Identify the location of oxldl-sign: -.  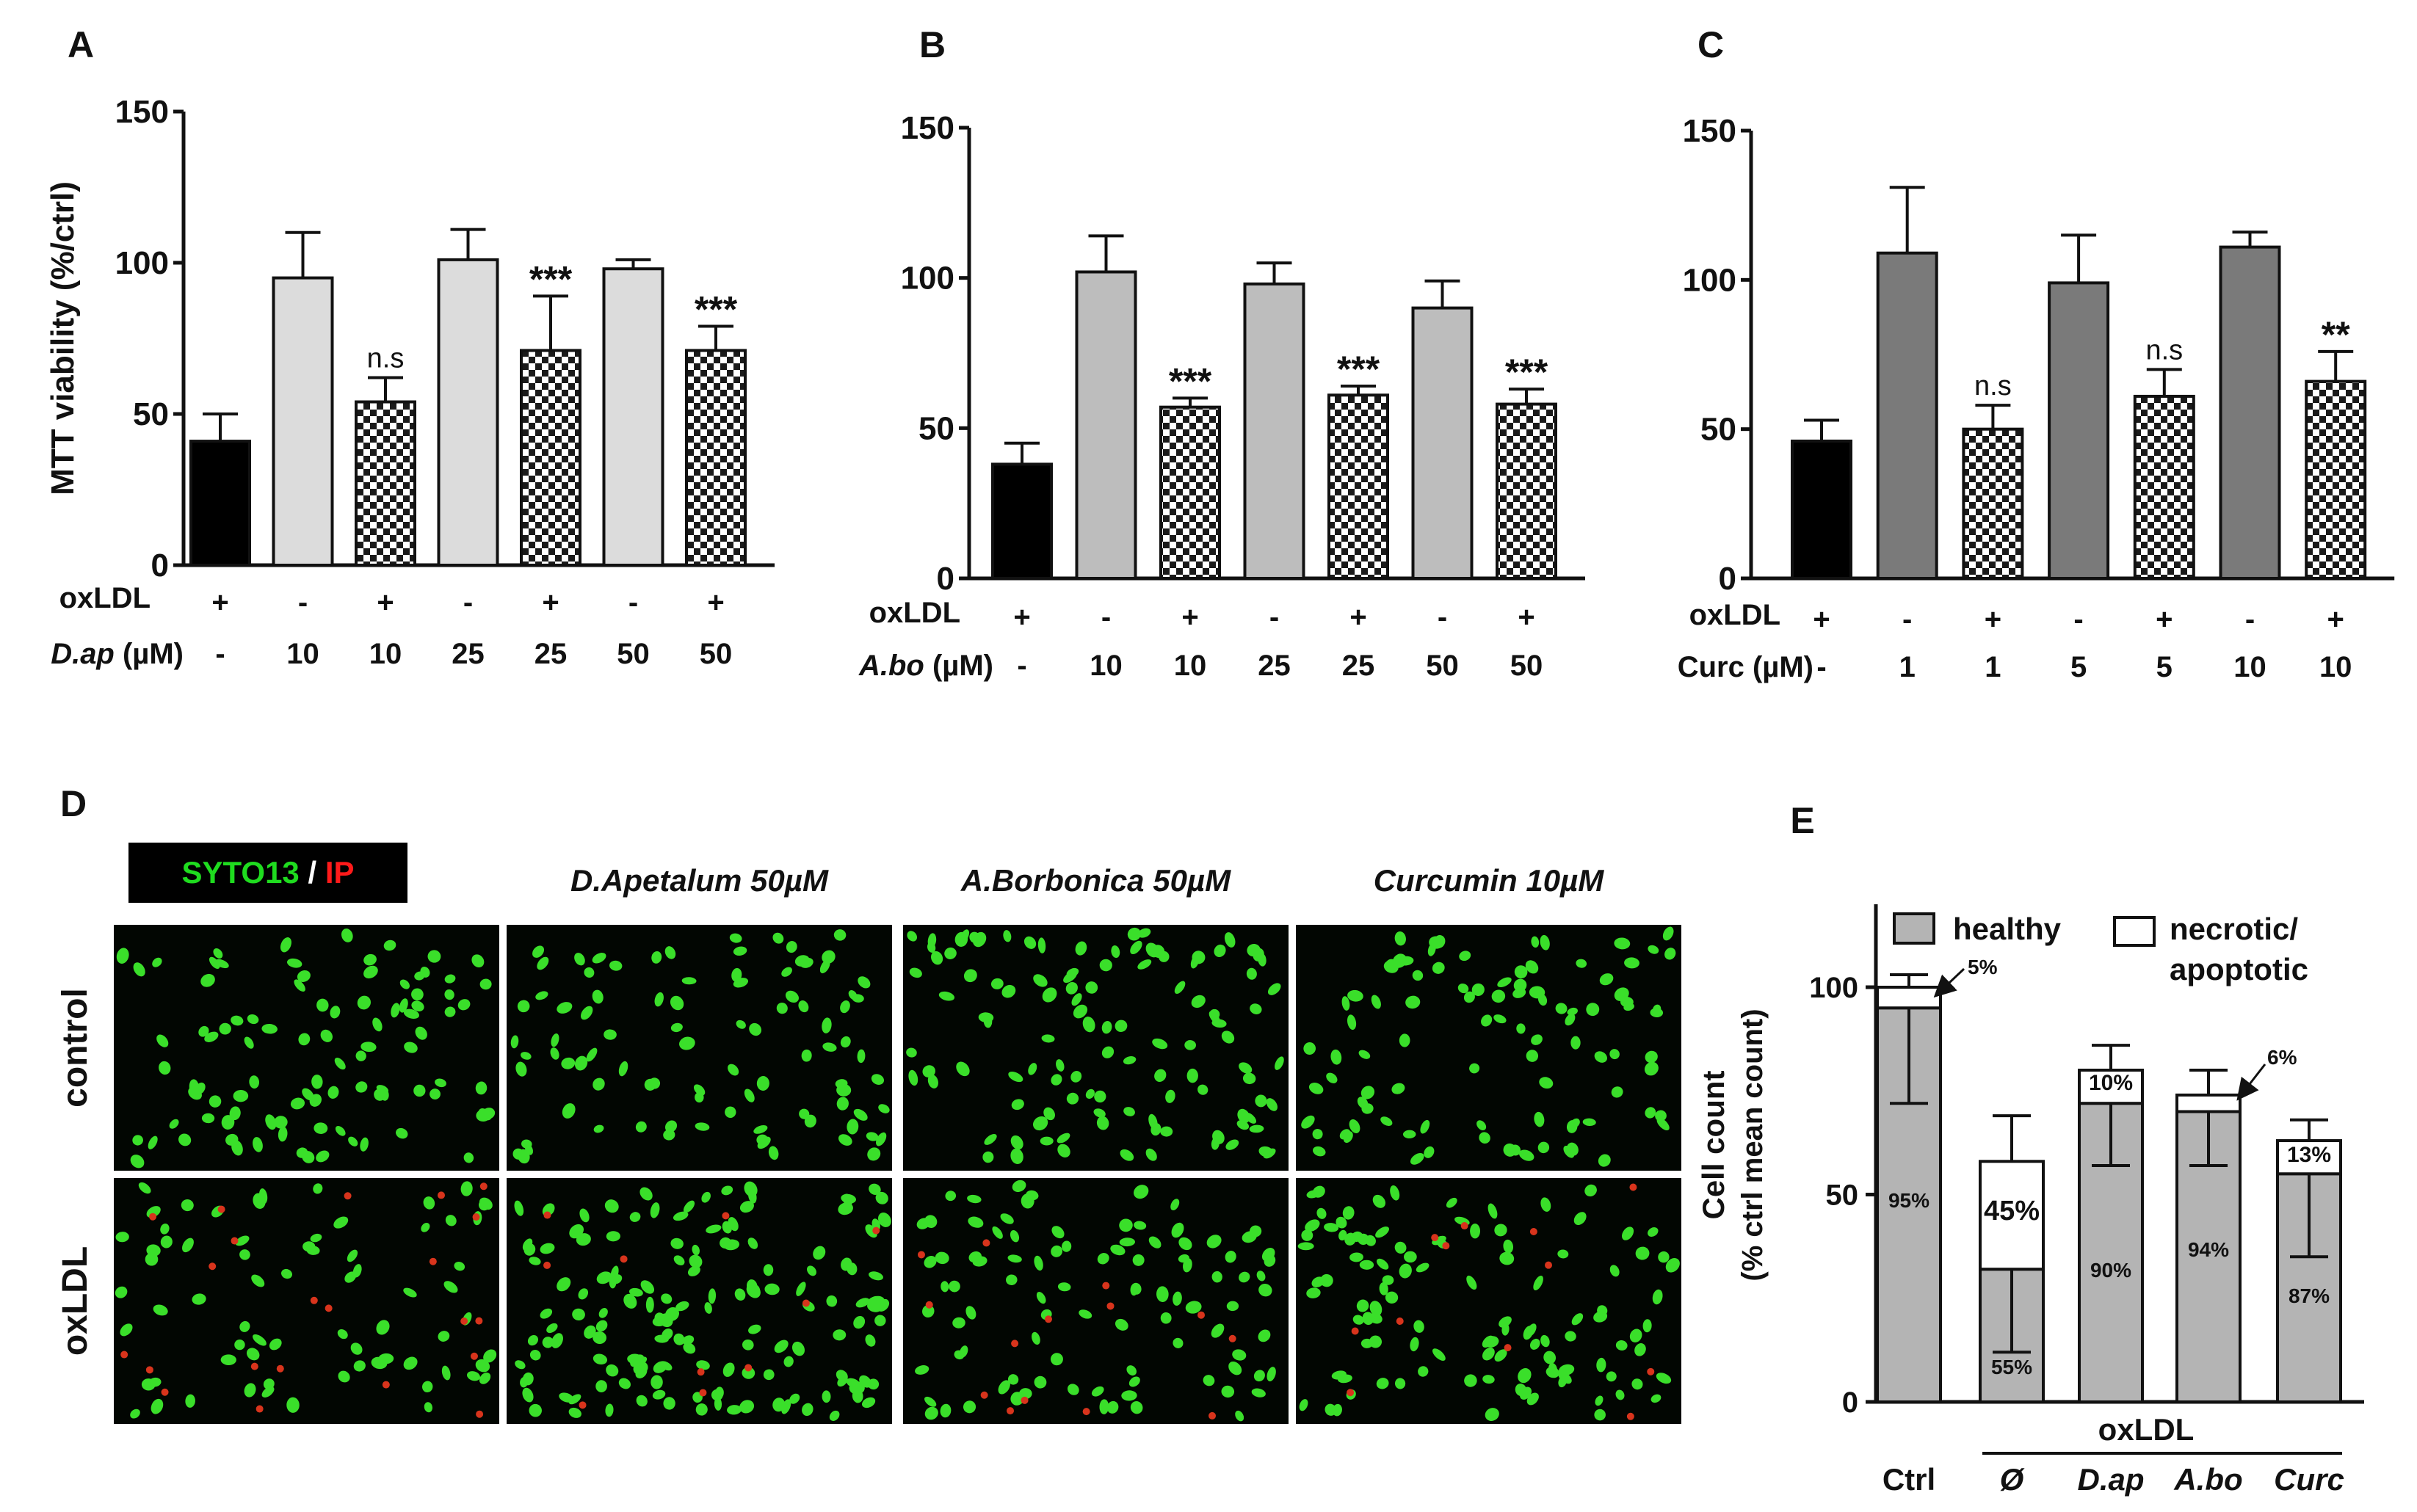
(468, 602).